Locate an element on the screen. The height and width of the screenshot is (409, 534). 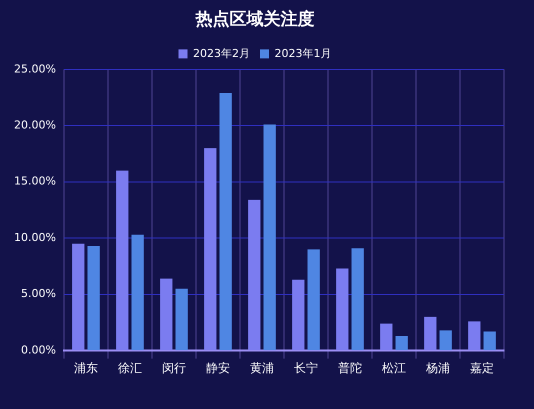
y-tick-label: 20.00% is located at coordinates (35, 125).